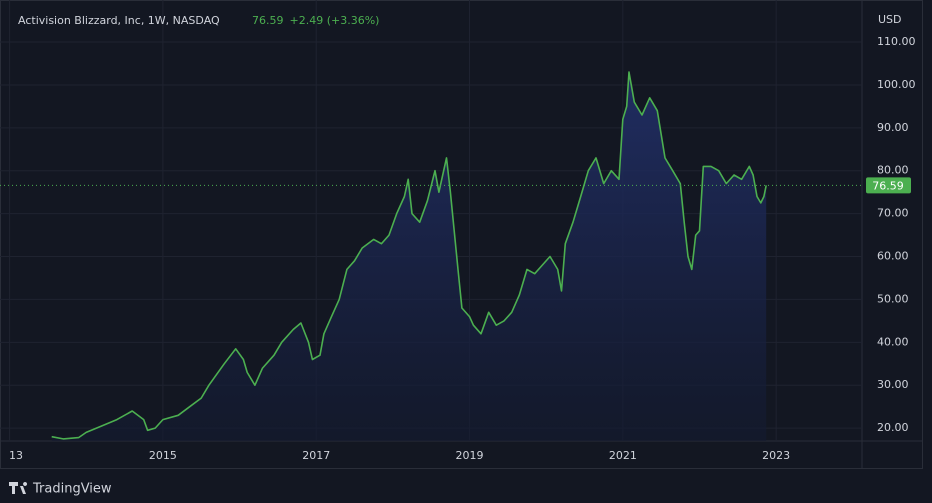 The image size is (932, 503). I want to click on y-tick-label: 30.00, so click(893, 384).